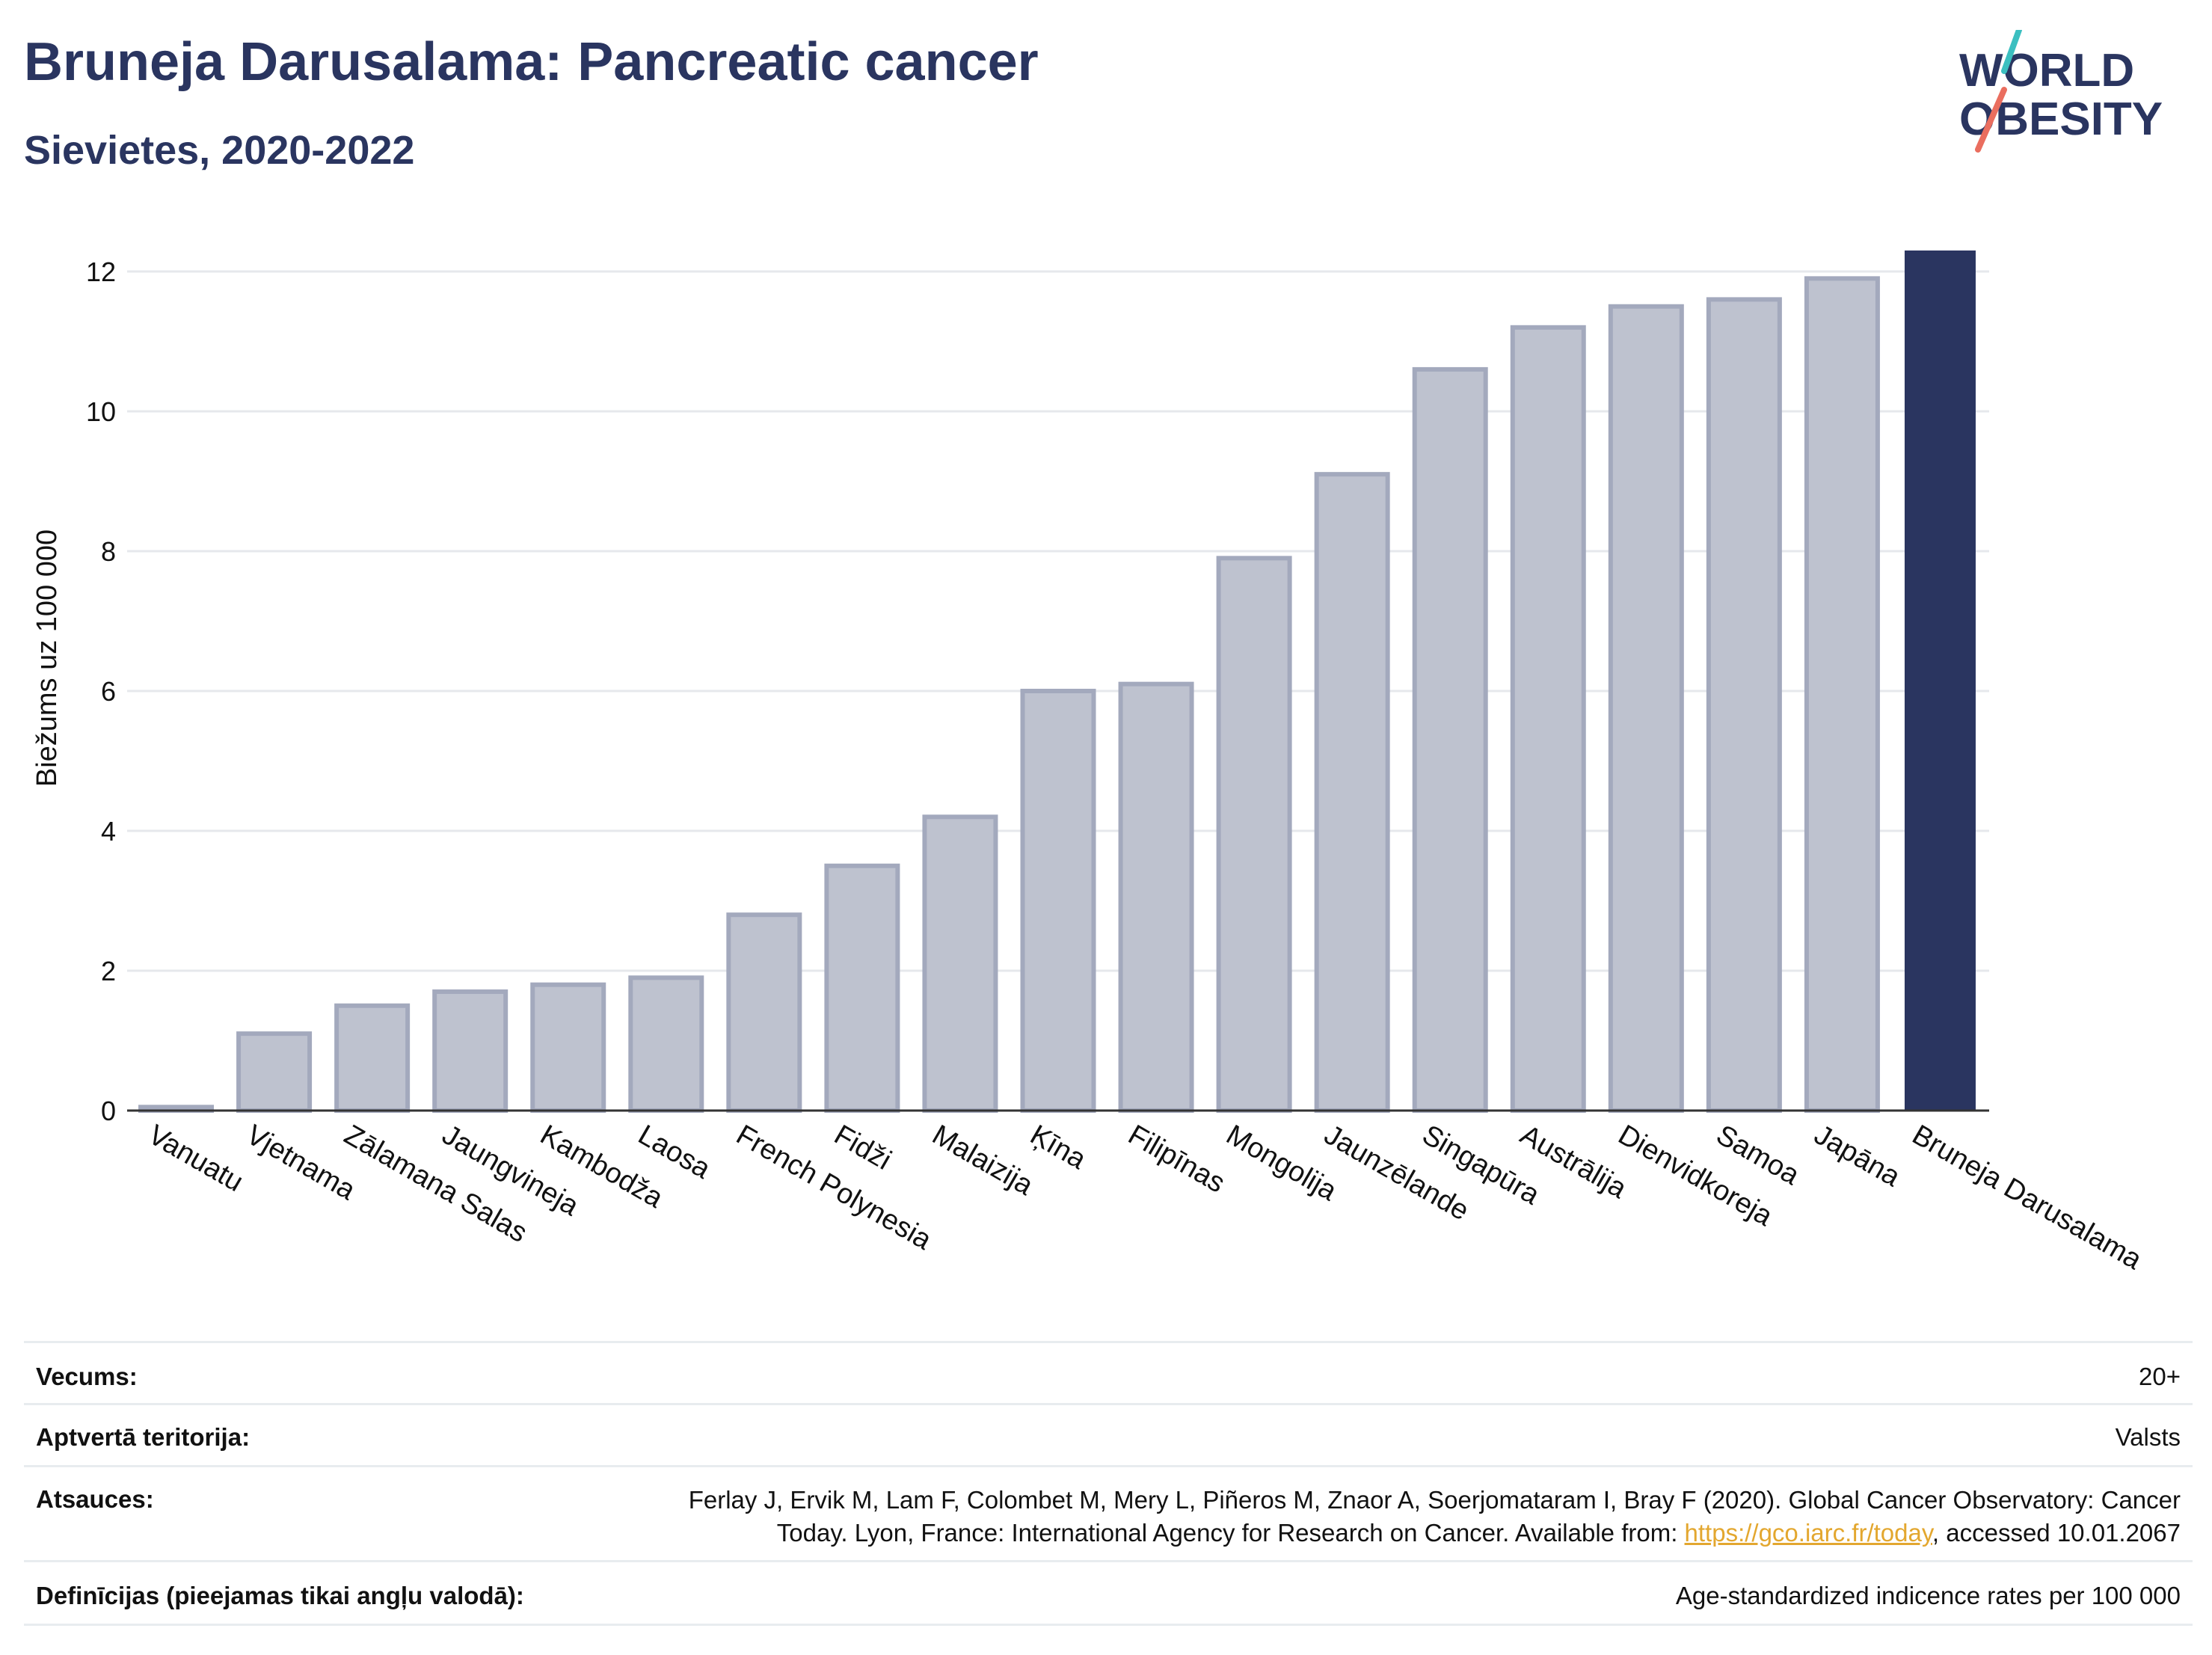 The image size is (2212, 1655). Describe the element at coordinates (531, 62) in the screenshot. I see `chart-title: Bruneja Darusalama: Pancreatic cancer` at that location.